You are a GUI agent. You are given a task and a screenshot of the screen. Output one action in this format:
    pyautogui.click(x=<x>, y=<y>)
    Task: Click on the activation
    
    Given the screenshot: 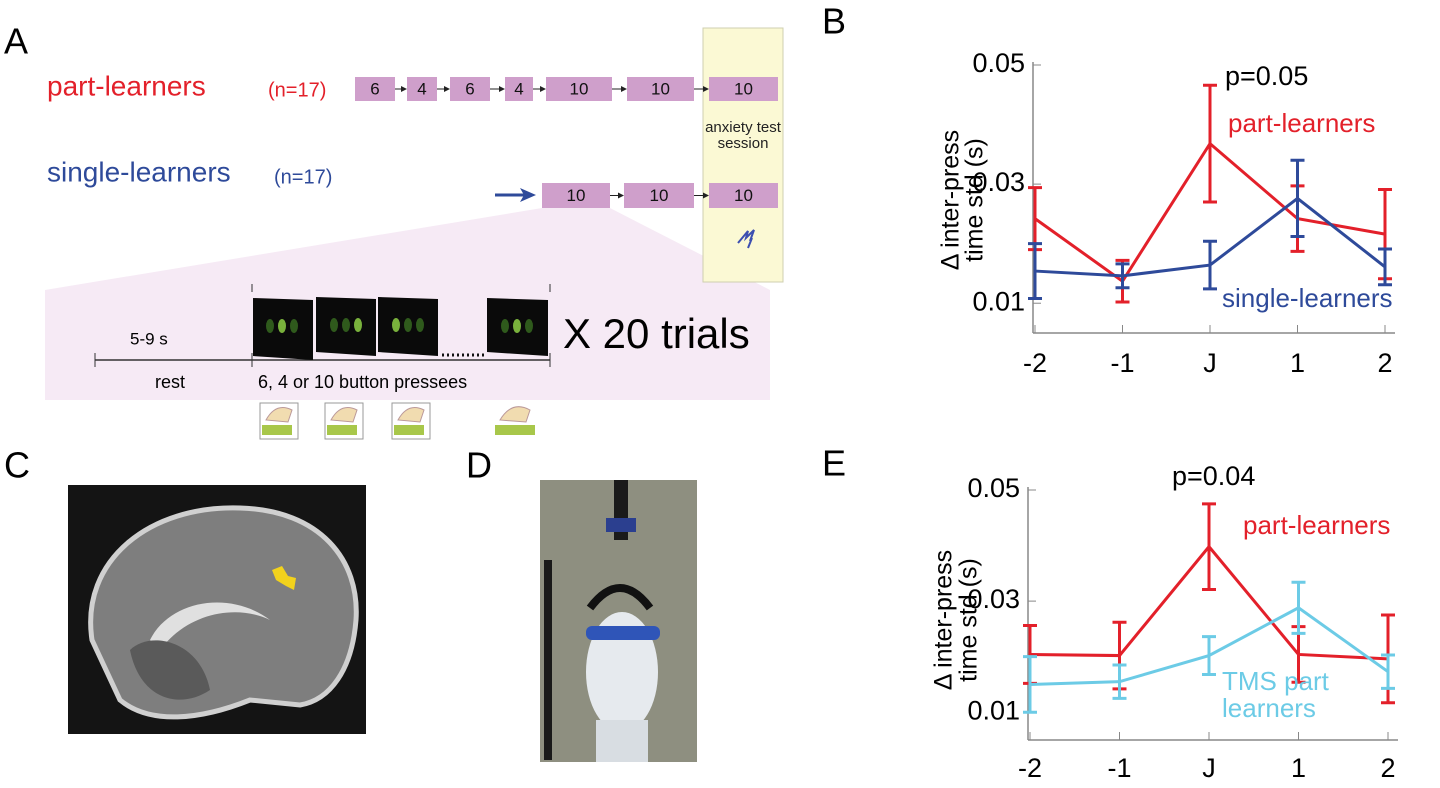 What is the action you would take?
    pyautogui.click(x=284, y=578)
    